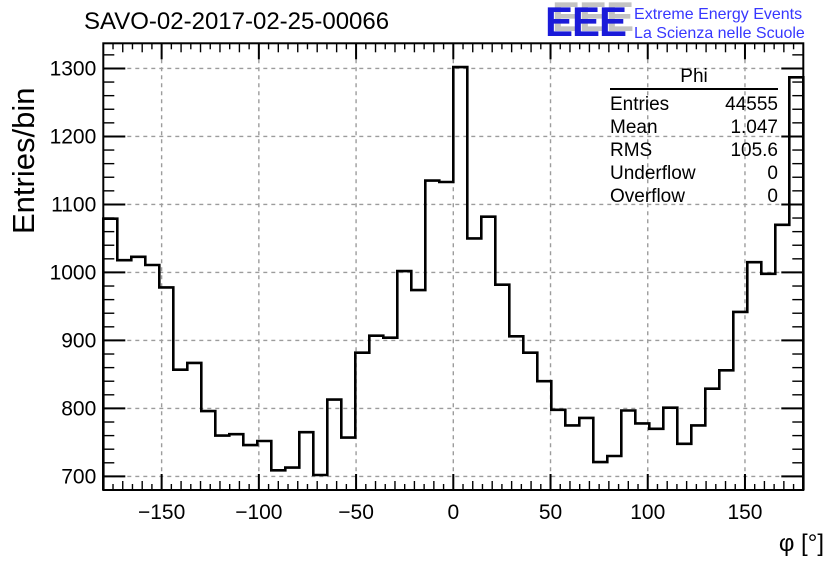 This screenshot has width=836, height=572. Describe the element at coordinates (73, 68) in the screenshot. I see `y-tick-label: 1300` at that location.